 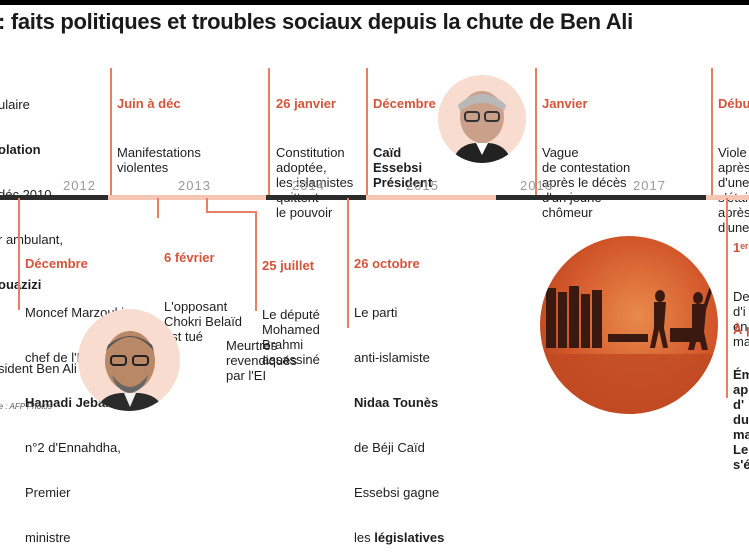 What do you see at coordinates (397, 492) in the screenshot?
I see `event-line: Essebsi gagne` at bounding box center [397, 492].